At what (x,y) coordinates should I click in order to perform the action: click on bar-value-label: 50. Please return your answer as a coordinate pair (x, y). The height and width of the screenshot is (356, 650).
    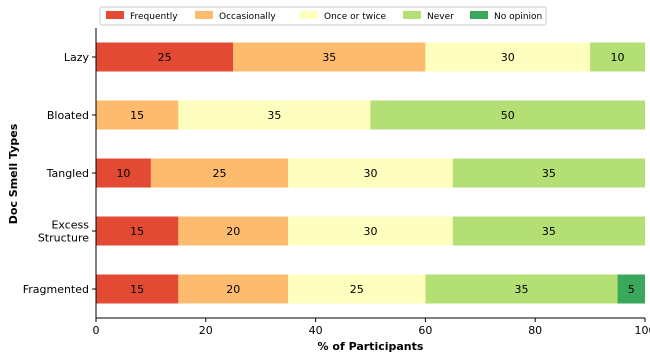
    Looking at the image, I should click on (508, 115).